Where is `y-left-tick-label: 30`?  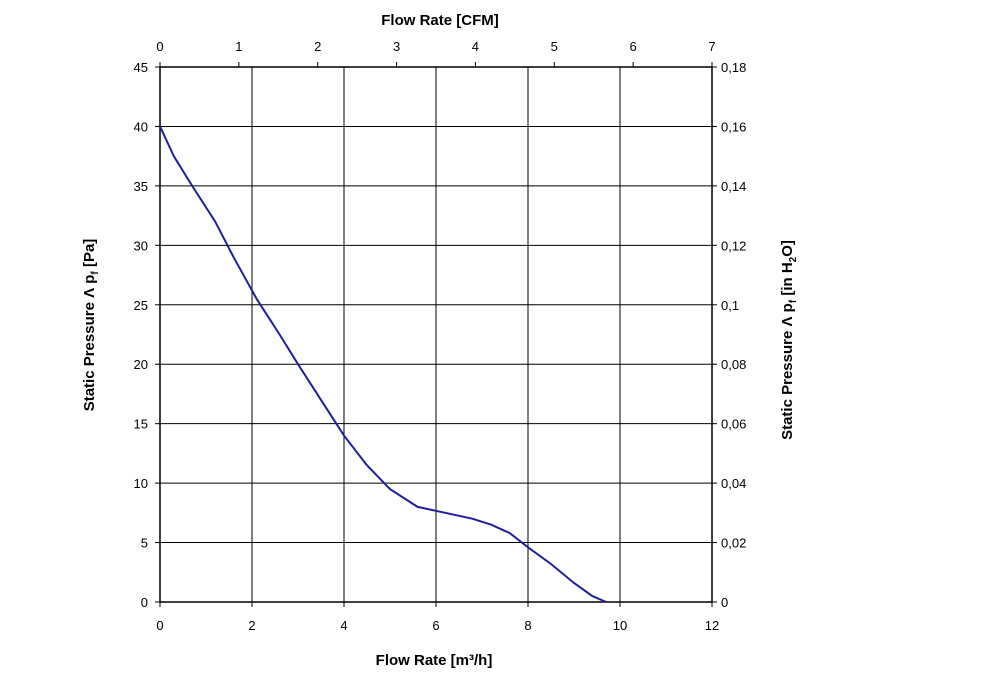
y-left-tick-label: 30 is located at coordinates (141, 245).